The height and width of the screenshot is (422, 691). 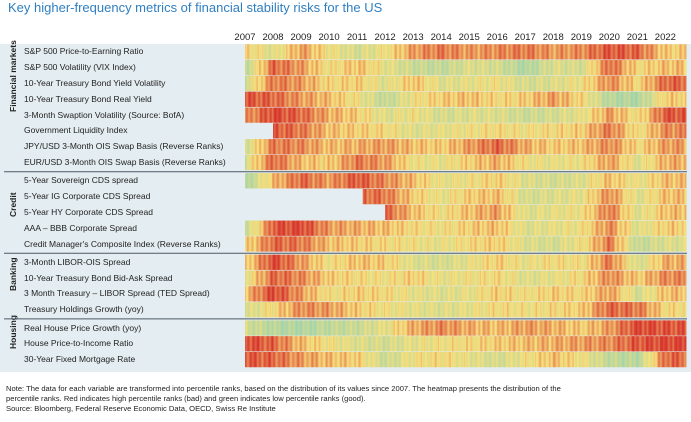 I want to click on heatmap-row, so click(x=466, y=68).